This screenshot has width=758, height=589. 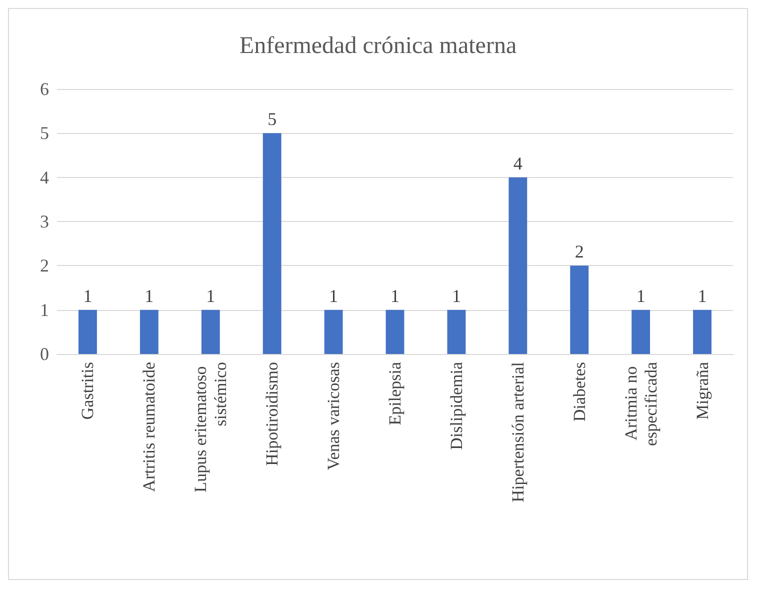 What do you see at coordinates (88, 391) in the screenshot?
I see `x-tick-label: Gastritis` at bounding box center [88, 391].